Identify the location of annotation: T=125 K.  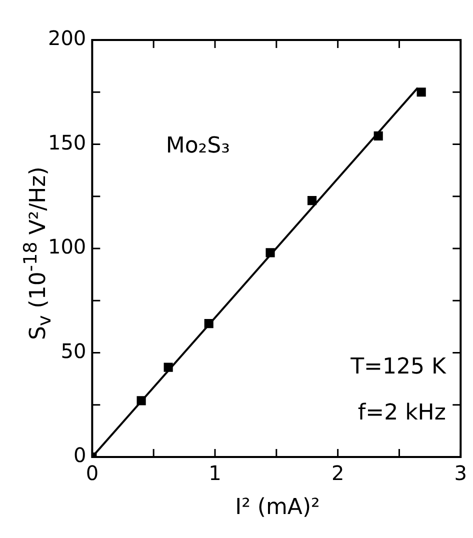
(398, 367).